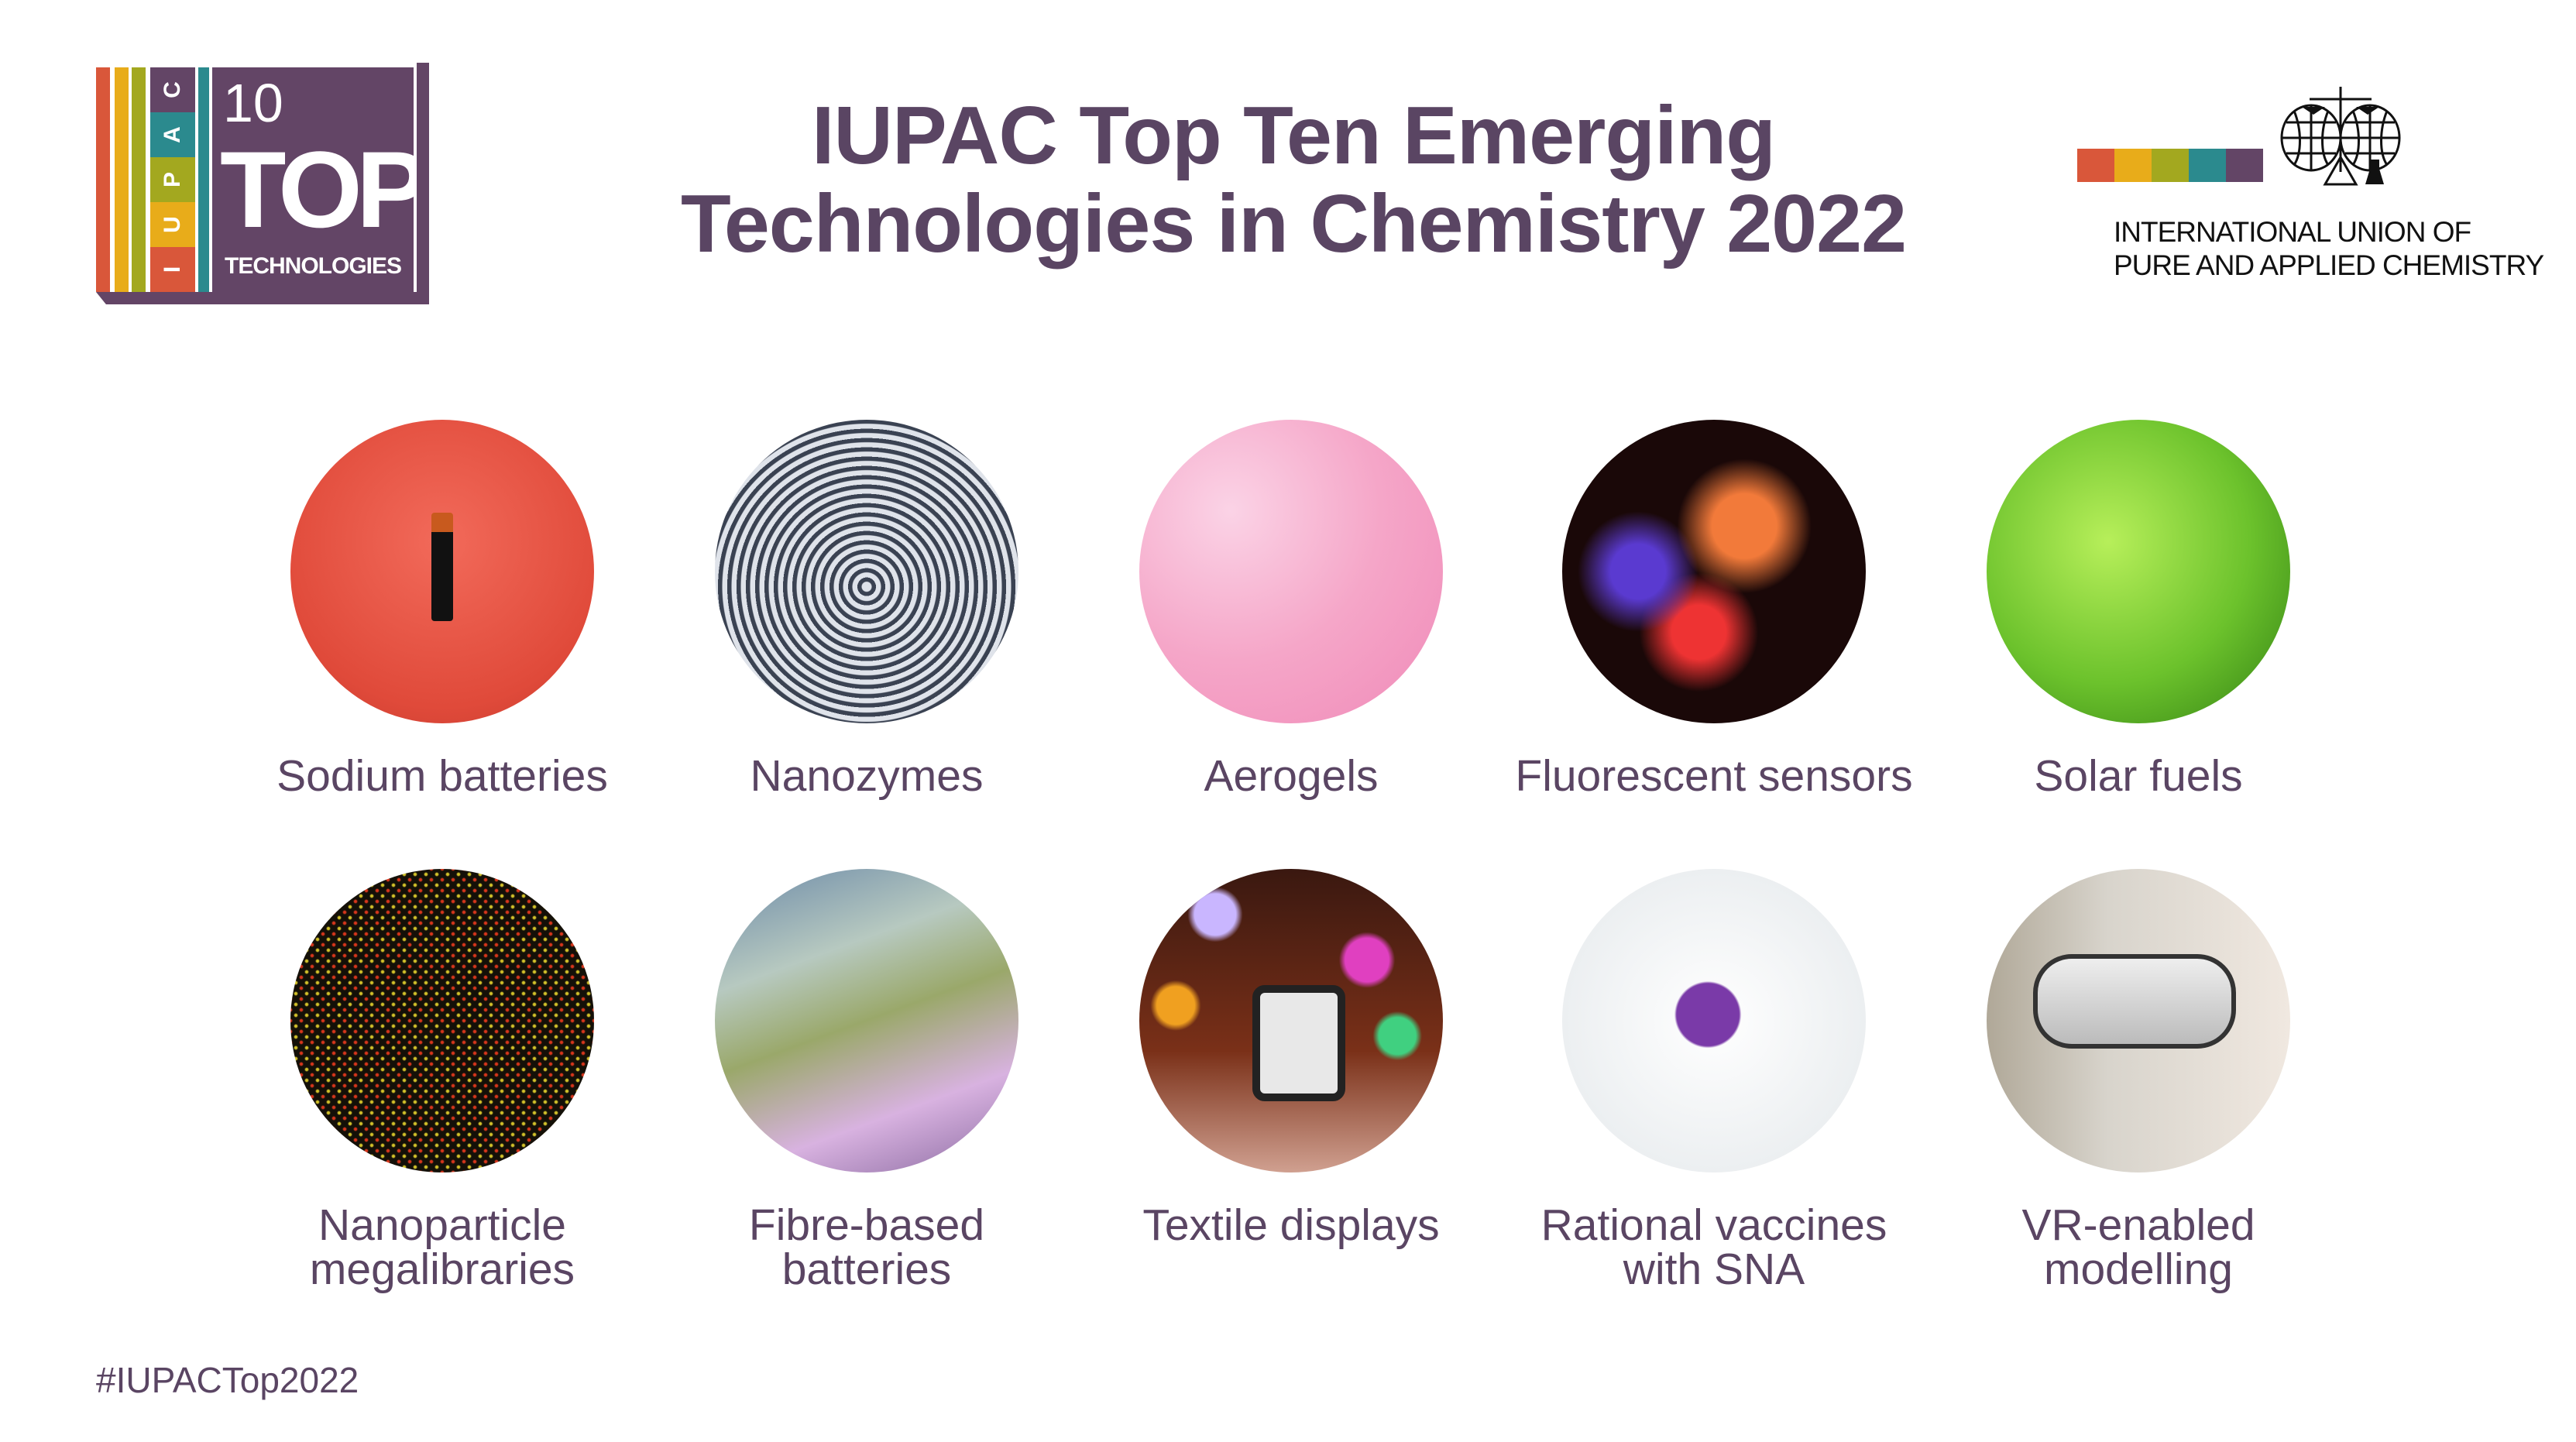 Image resolution: width=2576 pixels, height=1442 pixels. Describe the element at coordinates (324, 189) in the screenshot. I see `logo-word: TOP` at that location.